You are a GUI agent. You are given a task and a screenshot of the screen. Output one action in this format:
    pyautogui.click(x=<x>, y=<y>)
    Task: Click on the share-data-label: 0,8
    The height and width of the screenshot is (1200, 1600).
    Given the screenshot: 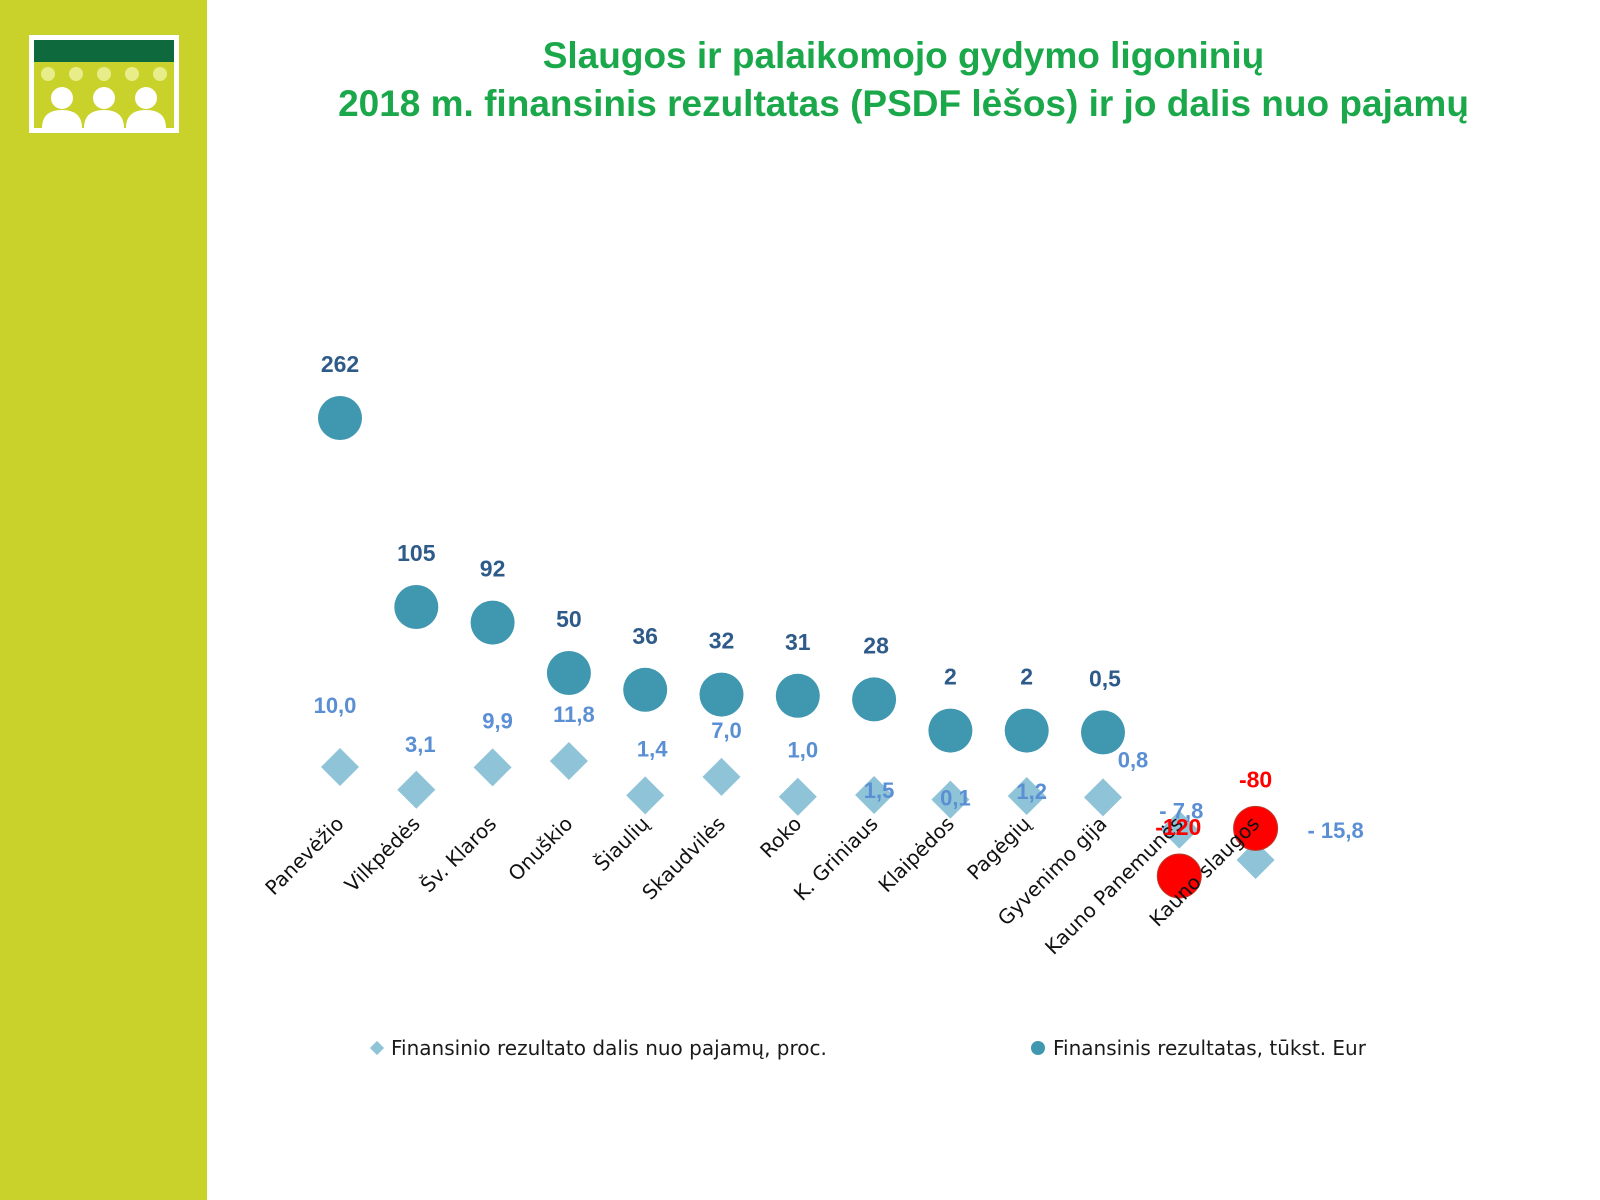 What is the action you would take?
    pyautogui.click(x=1133, y=759)
    